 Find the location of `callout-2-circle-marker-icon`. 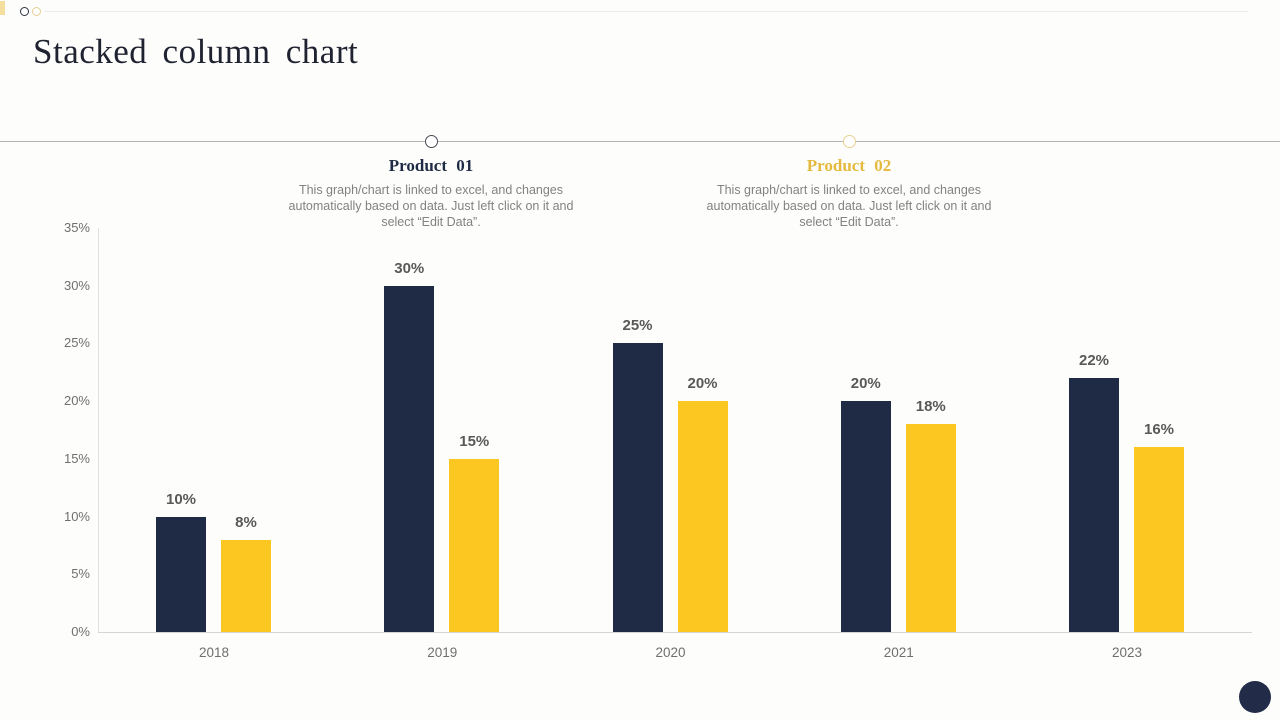

callout-2-circle-marker-icon is located at coordinates (849, 141).